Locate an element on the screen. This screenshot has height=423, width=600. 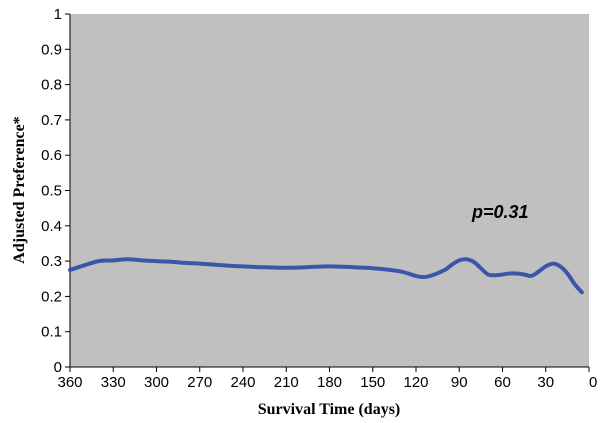
x-tick-label: 90 is located at coordinates (459, 382).